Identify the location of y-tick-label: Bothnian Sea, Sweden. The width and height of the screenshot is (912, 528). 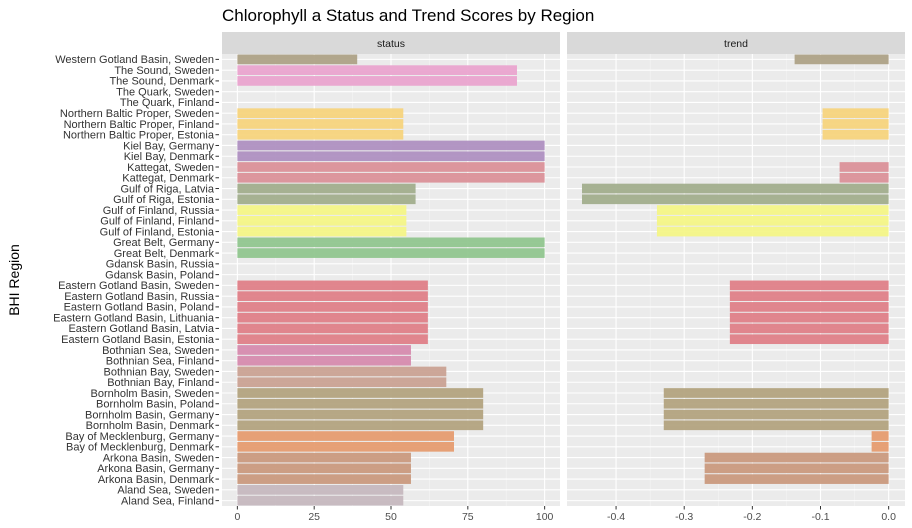
(158, 351).